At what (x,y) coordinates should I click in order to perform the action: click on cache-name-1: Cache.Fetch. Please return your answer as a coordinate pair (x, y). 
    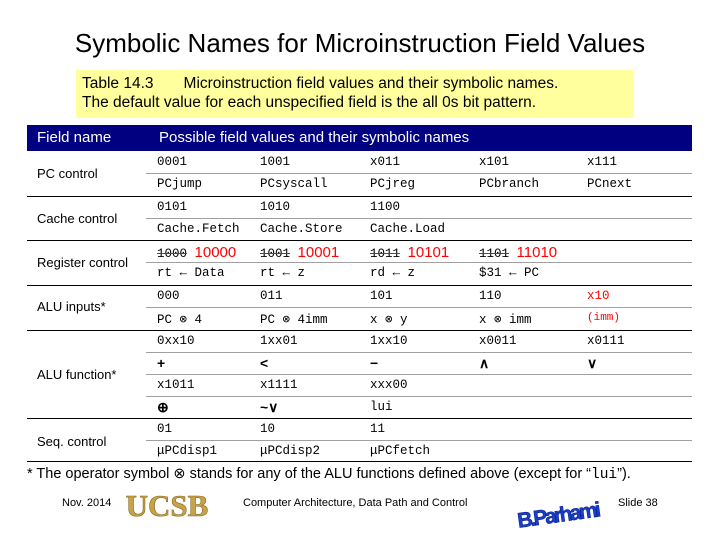
    Looking at the image, I should click on (198, 229).